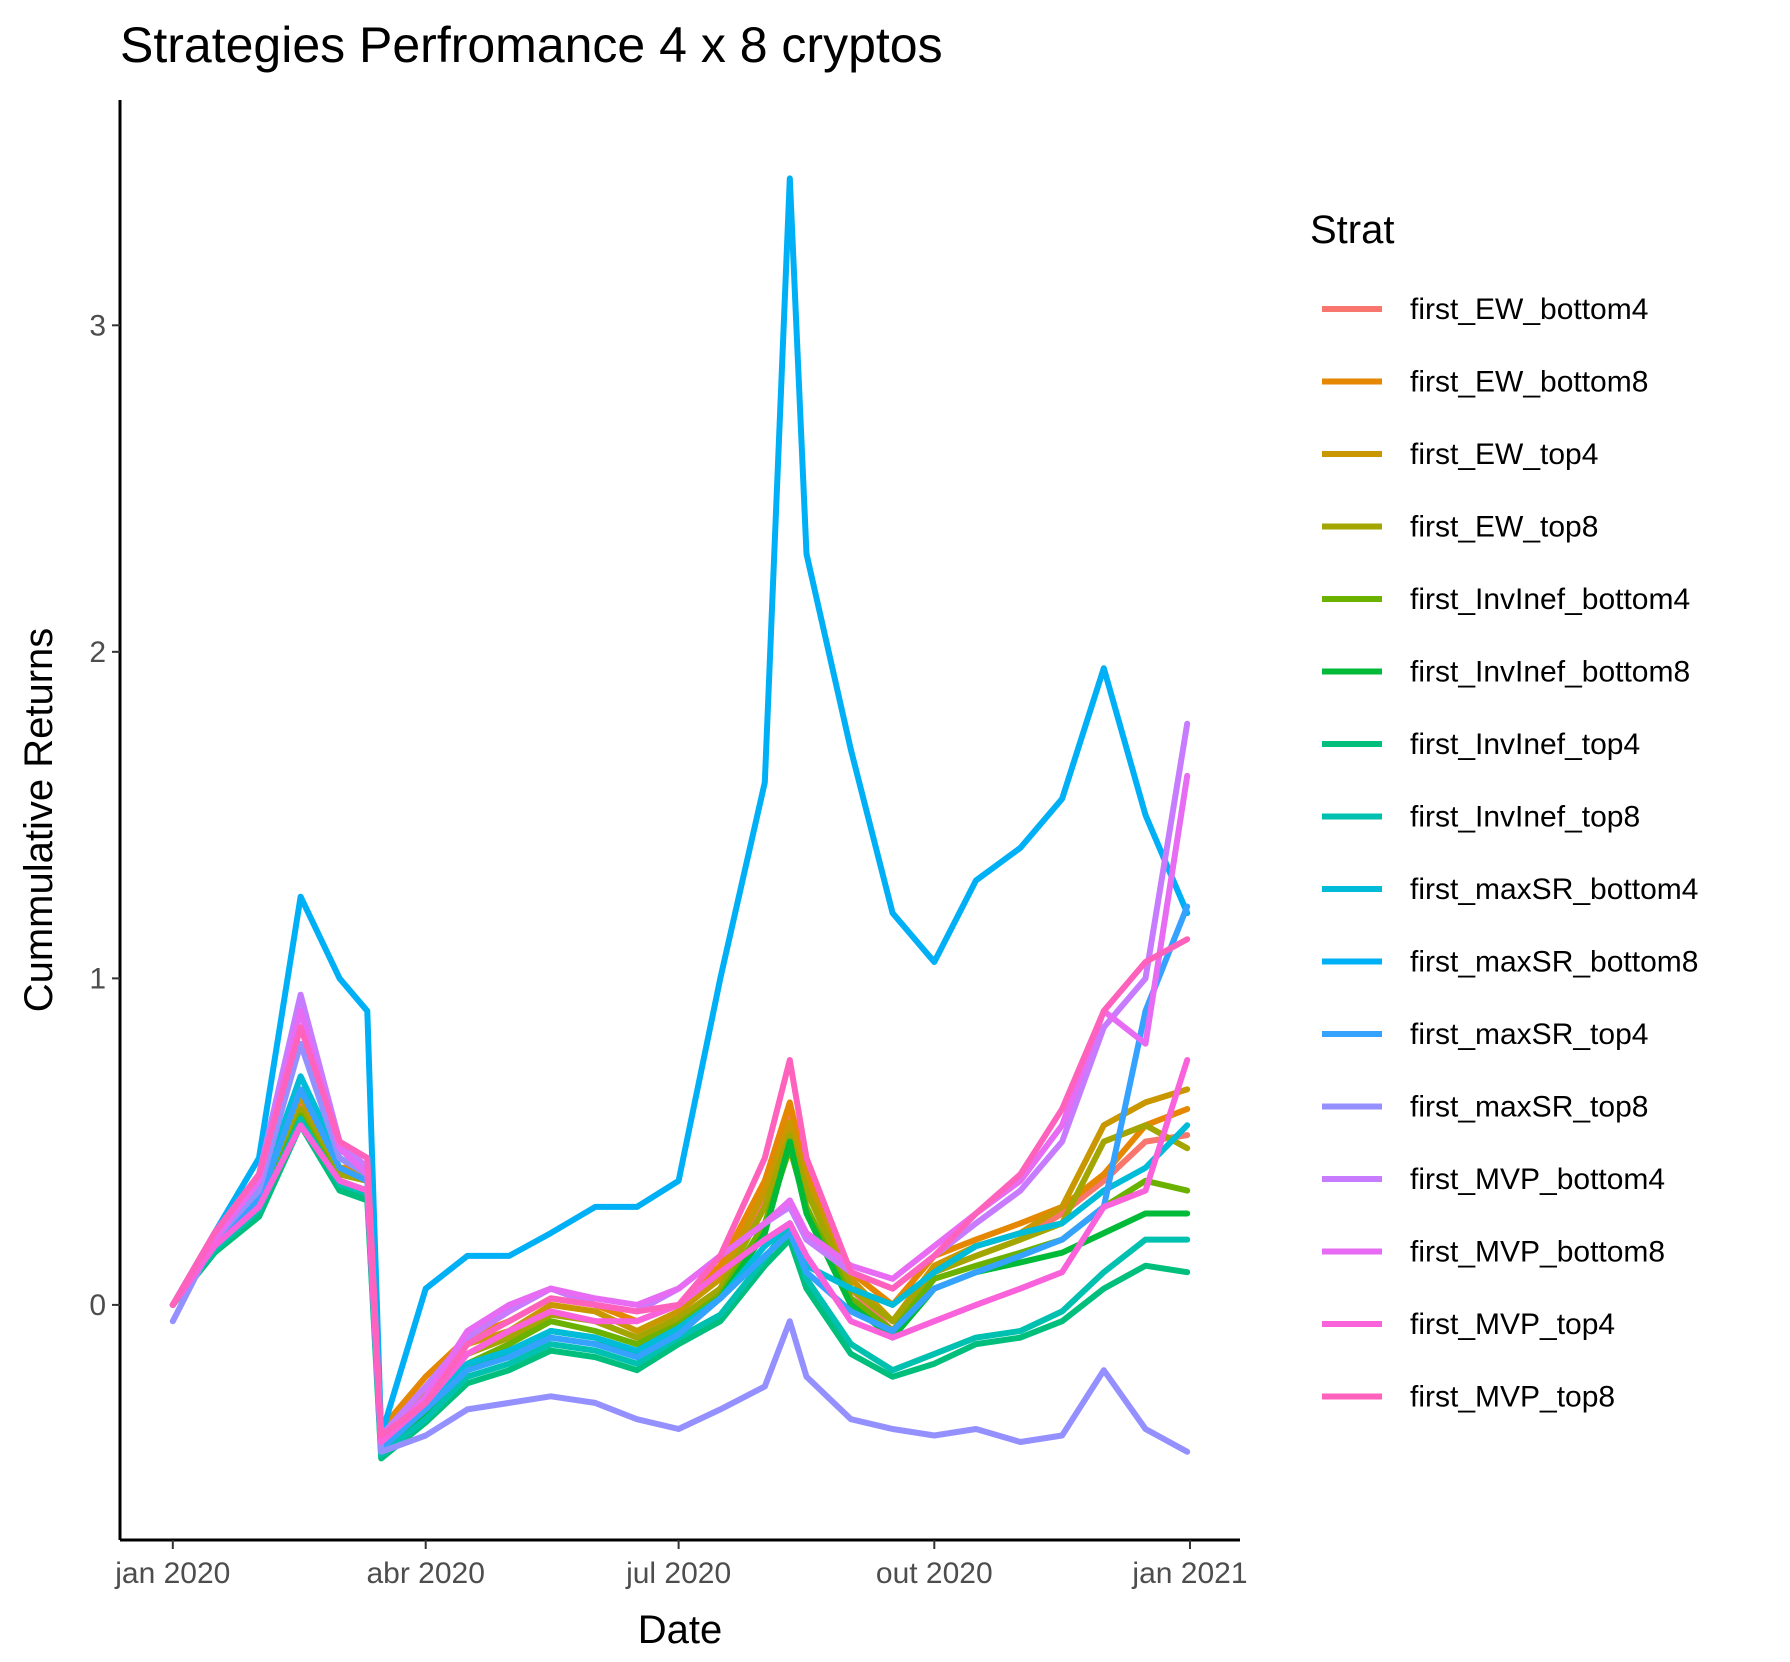 Image resolution: width=1790 pixels, height=1662 pixels. What do you see at coordinates (104, 815) in the screenshot?
I see `y-ticks: 0 1 2 3` at bounding box center [104, 815].